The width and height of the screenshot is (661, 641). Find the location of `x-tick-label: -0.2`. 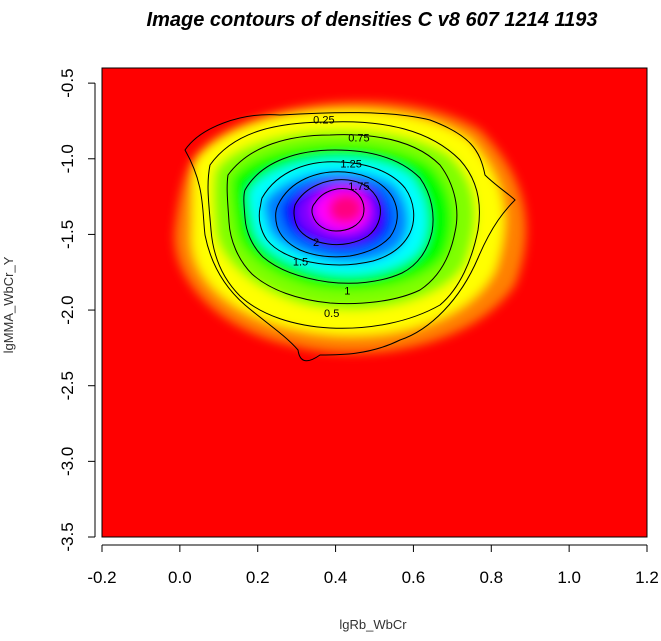

x-tick-label: -0.2 is located at coordinates (101, 577).